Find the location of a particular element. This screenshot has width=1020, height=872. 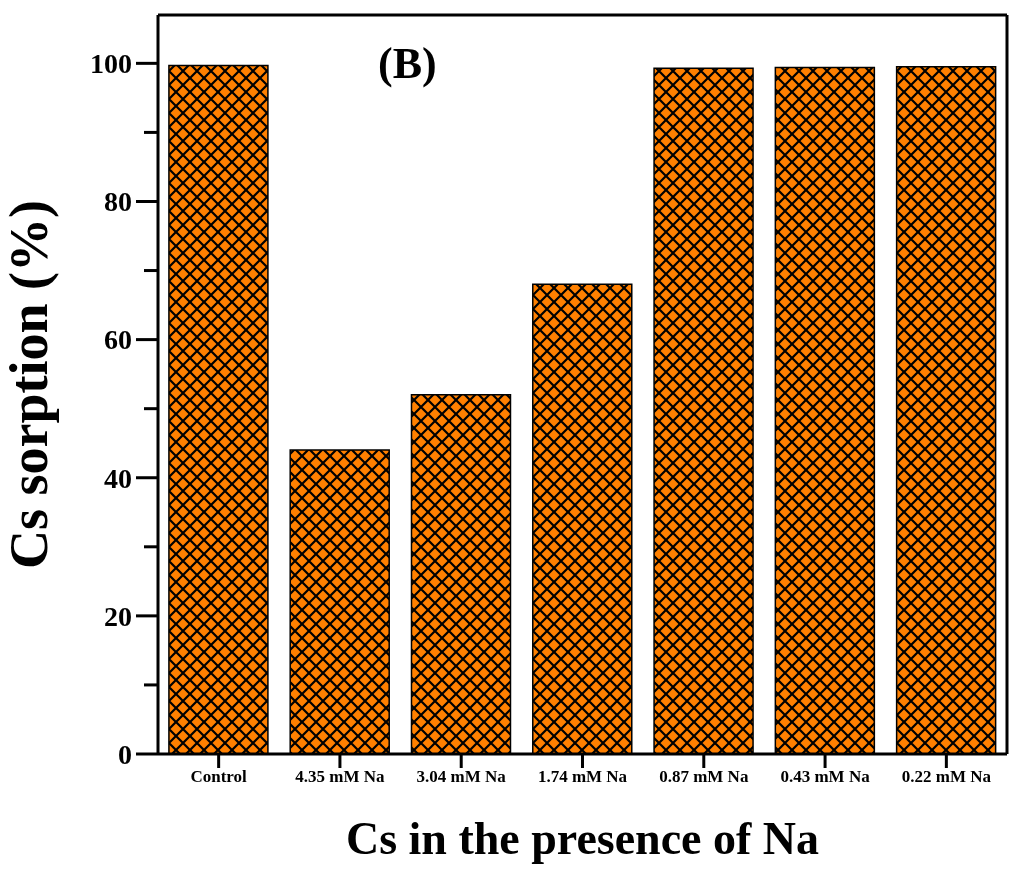

y-tick-label: 60 is located at coordinates (118, 340).